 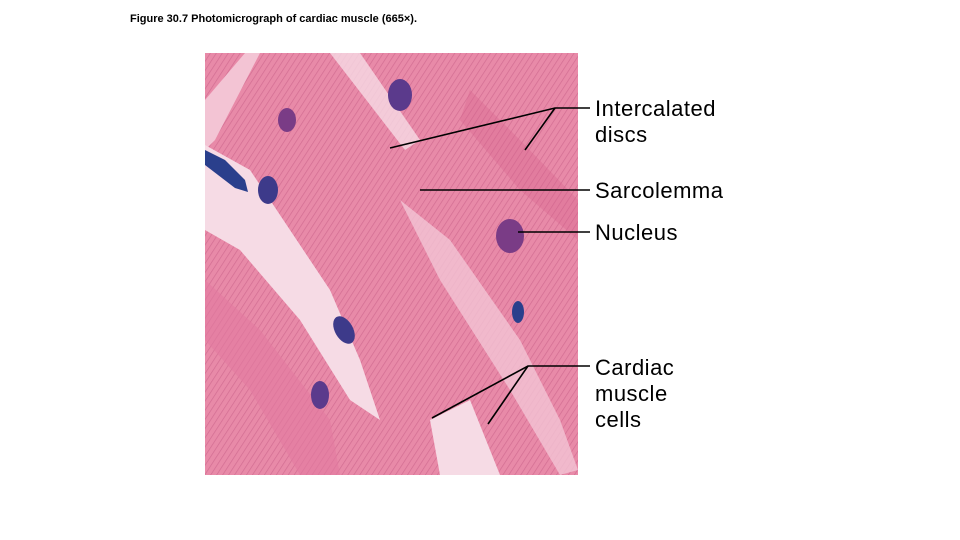 What do you see at coordinates (634, 367) in the screenshot?
I see `label-text: Cardiac` at bounding box center [634, 367].